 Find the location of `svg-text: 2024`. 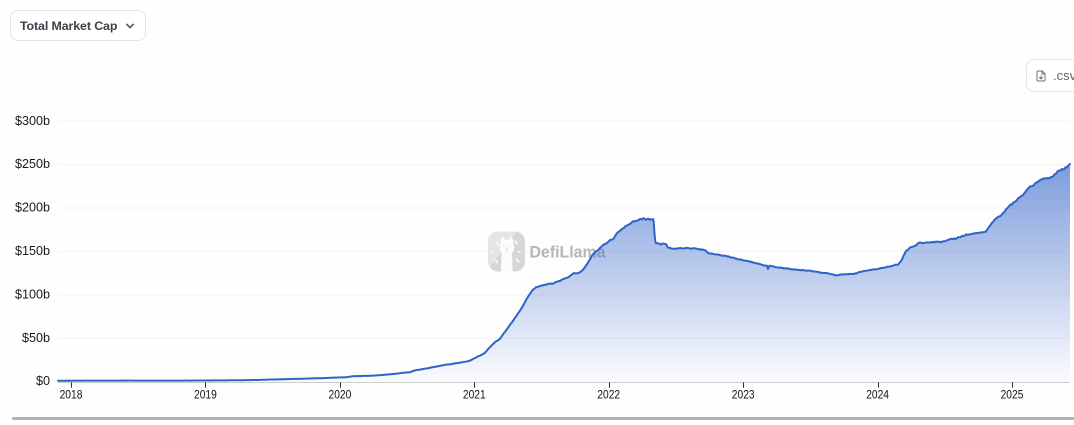

svg-text: 2024 is located at coordinates (877, 395).